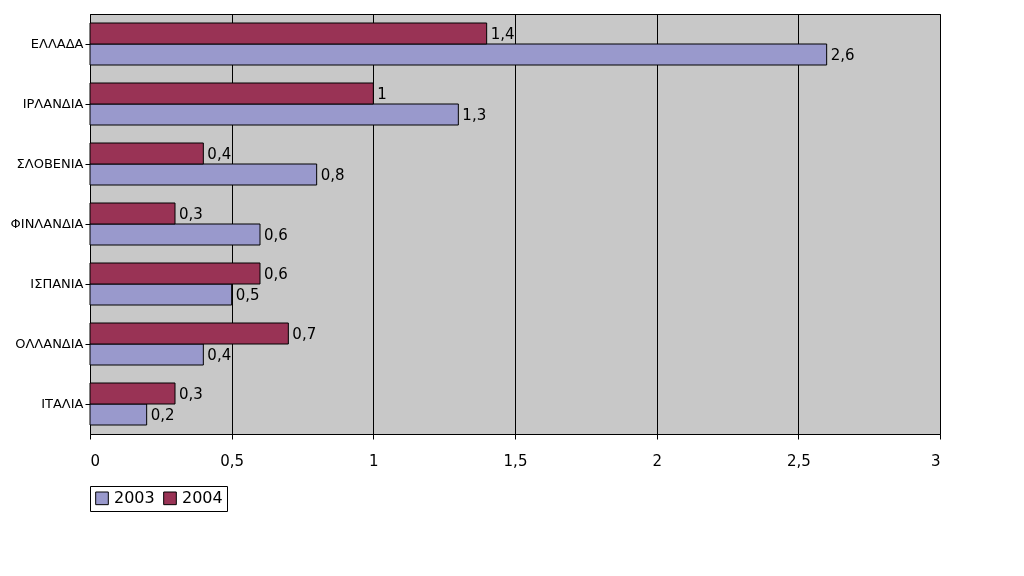 The image size is (1024, 576). What do you see at coordinates (657, 460) in the screenshot?
I see `x-tick-label: 2` at bounding box center [657, 460].